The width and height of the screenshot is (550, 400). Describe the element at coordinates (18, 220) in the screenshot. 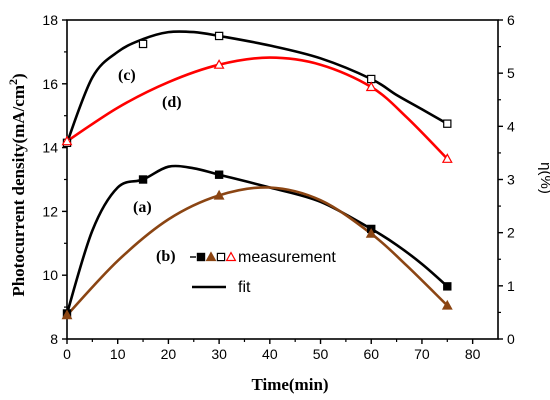

I see `y-axis-title-main: Photocurrent density` at that location.